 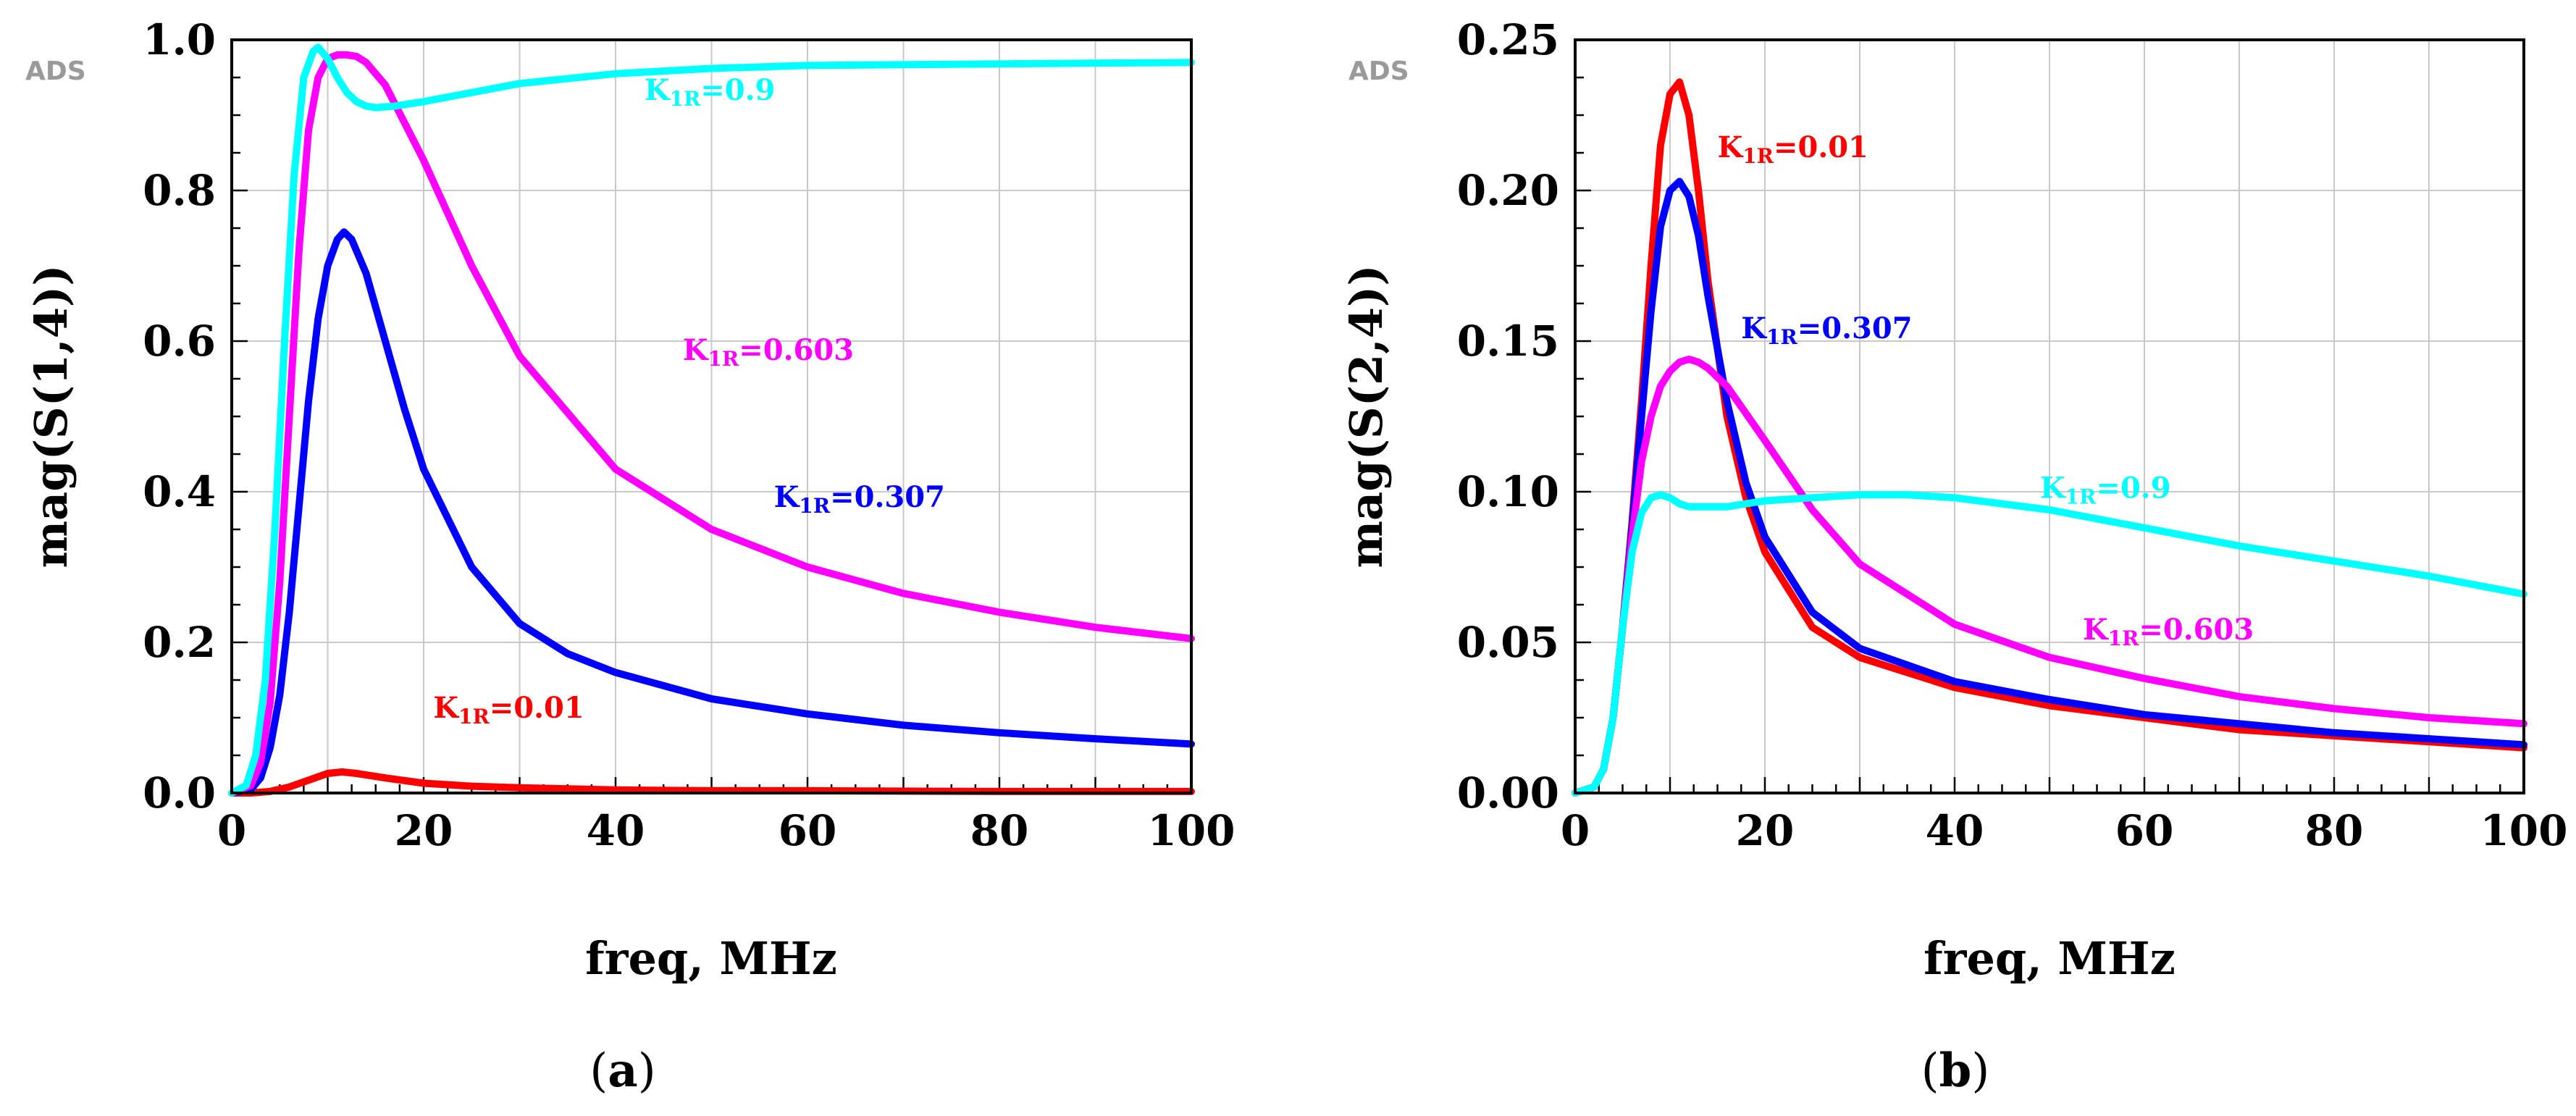 I want to click on y-tick-label: 0.00, so click(x=1508, y=793).